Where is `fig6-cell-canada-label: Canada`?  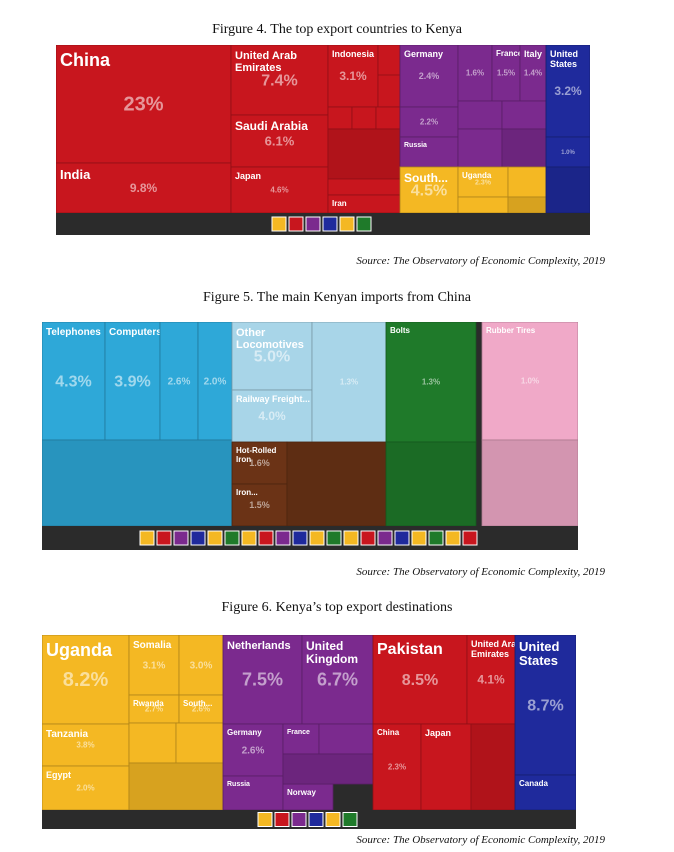
fig6-cell-canada-label: Canada is located at coordinates (533, 783).